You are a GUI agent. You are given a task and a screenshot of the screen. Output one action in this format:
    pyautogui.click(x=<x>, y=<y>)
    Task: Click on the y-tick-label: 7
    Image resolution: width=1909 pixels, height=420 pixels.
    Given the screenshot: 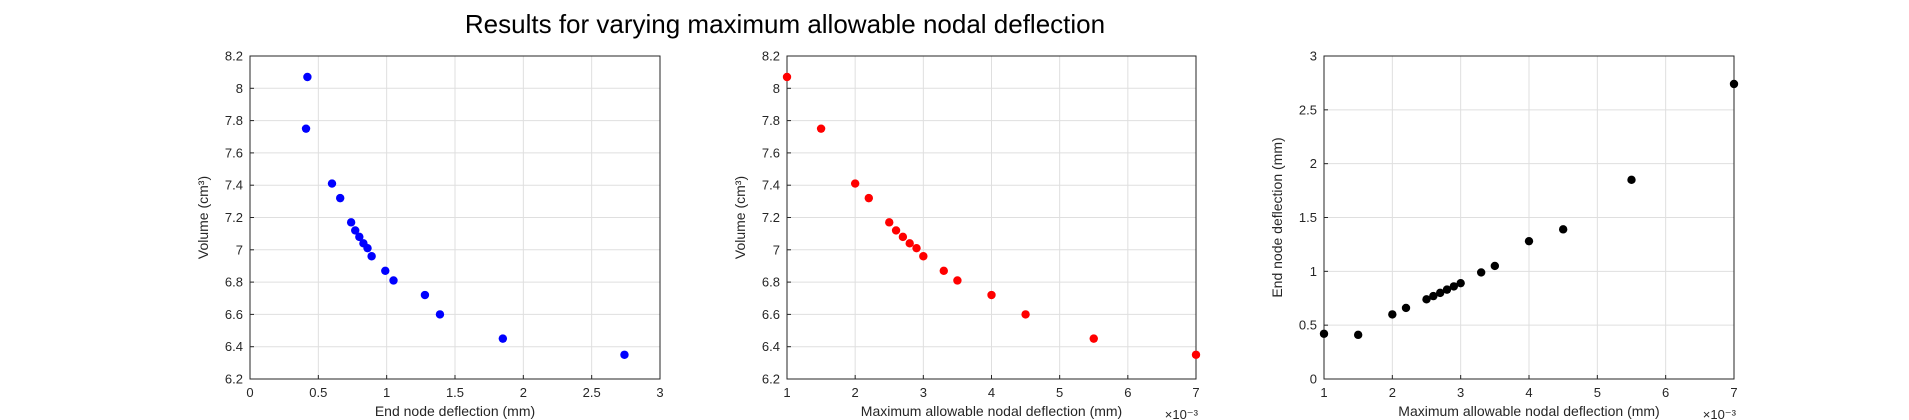 What is the action you would take?
    pyautogui.click(x=239, y=249)
    